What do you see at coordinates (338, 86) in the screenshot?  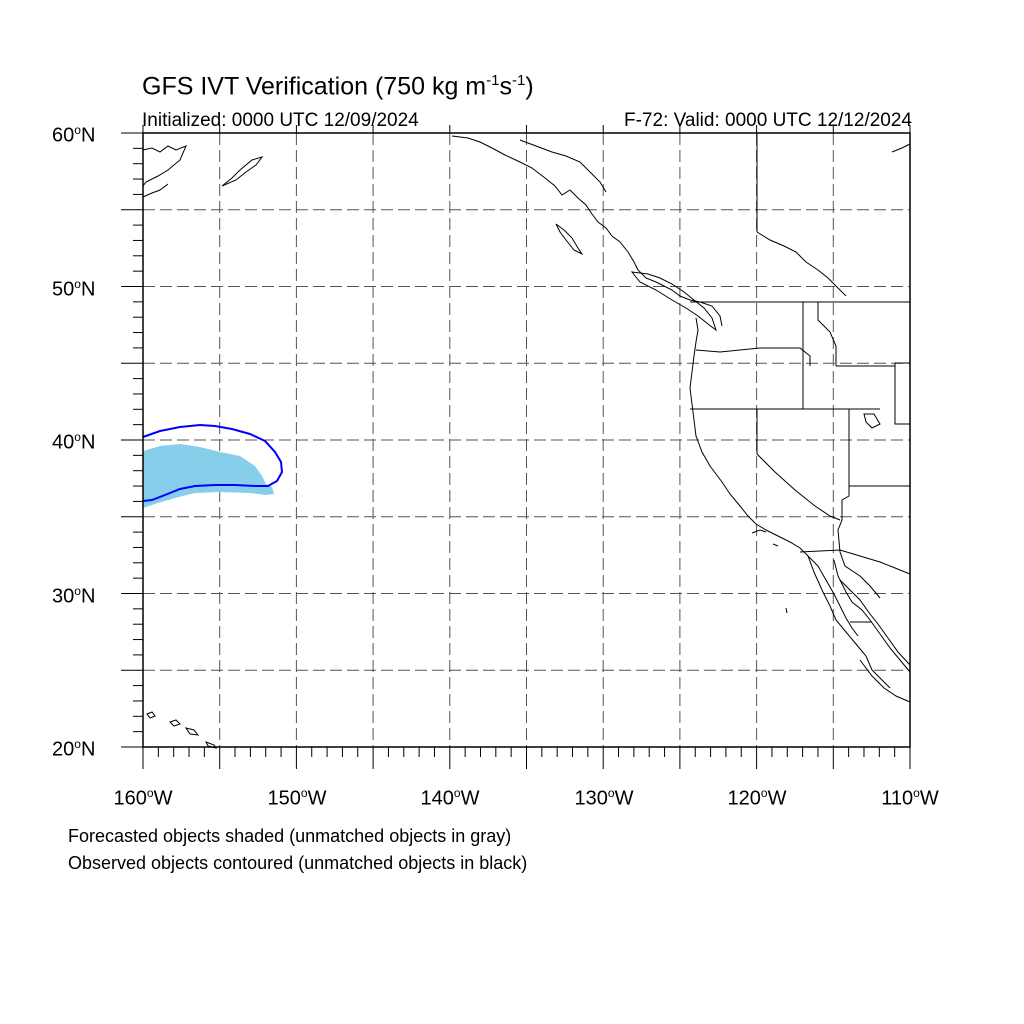 I see `figure-title: GFS IVT Verification (750 kg m-1s-1)` at bounding box center [338, 86].